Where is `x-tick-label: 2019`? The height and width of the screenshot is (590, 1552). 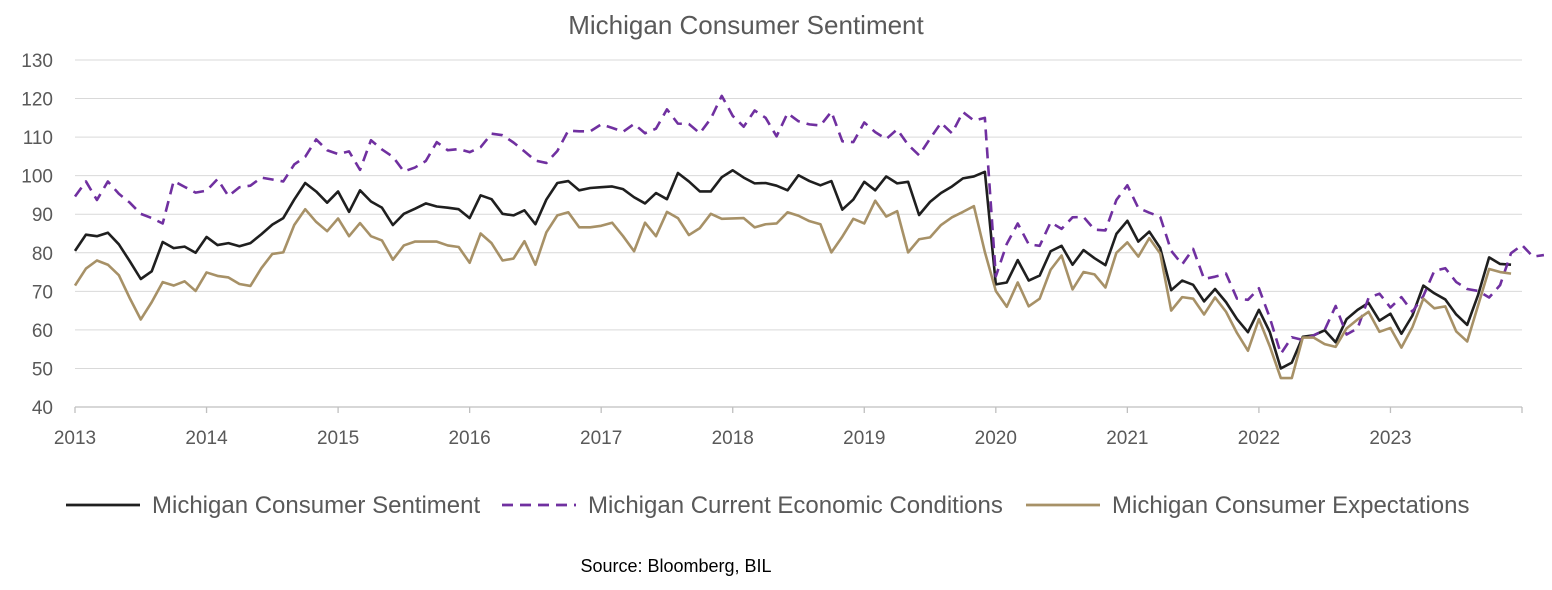
x-tick-label: 2019 is located at coordinates (864, 438).